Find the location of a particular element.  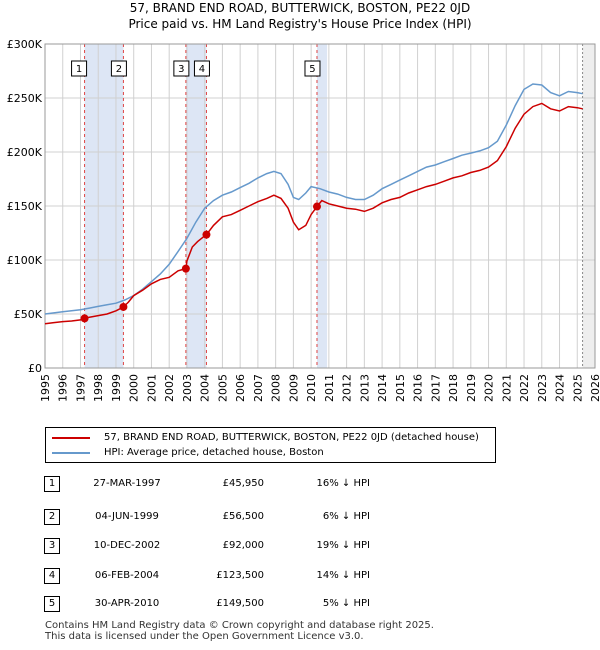

x-tick-label: 2003 is located at coordinates (187, 388).